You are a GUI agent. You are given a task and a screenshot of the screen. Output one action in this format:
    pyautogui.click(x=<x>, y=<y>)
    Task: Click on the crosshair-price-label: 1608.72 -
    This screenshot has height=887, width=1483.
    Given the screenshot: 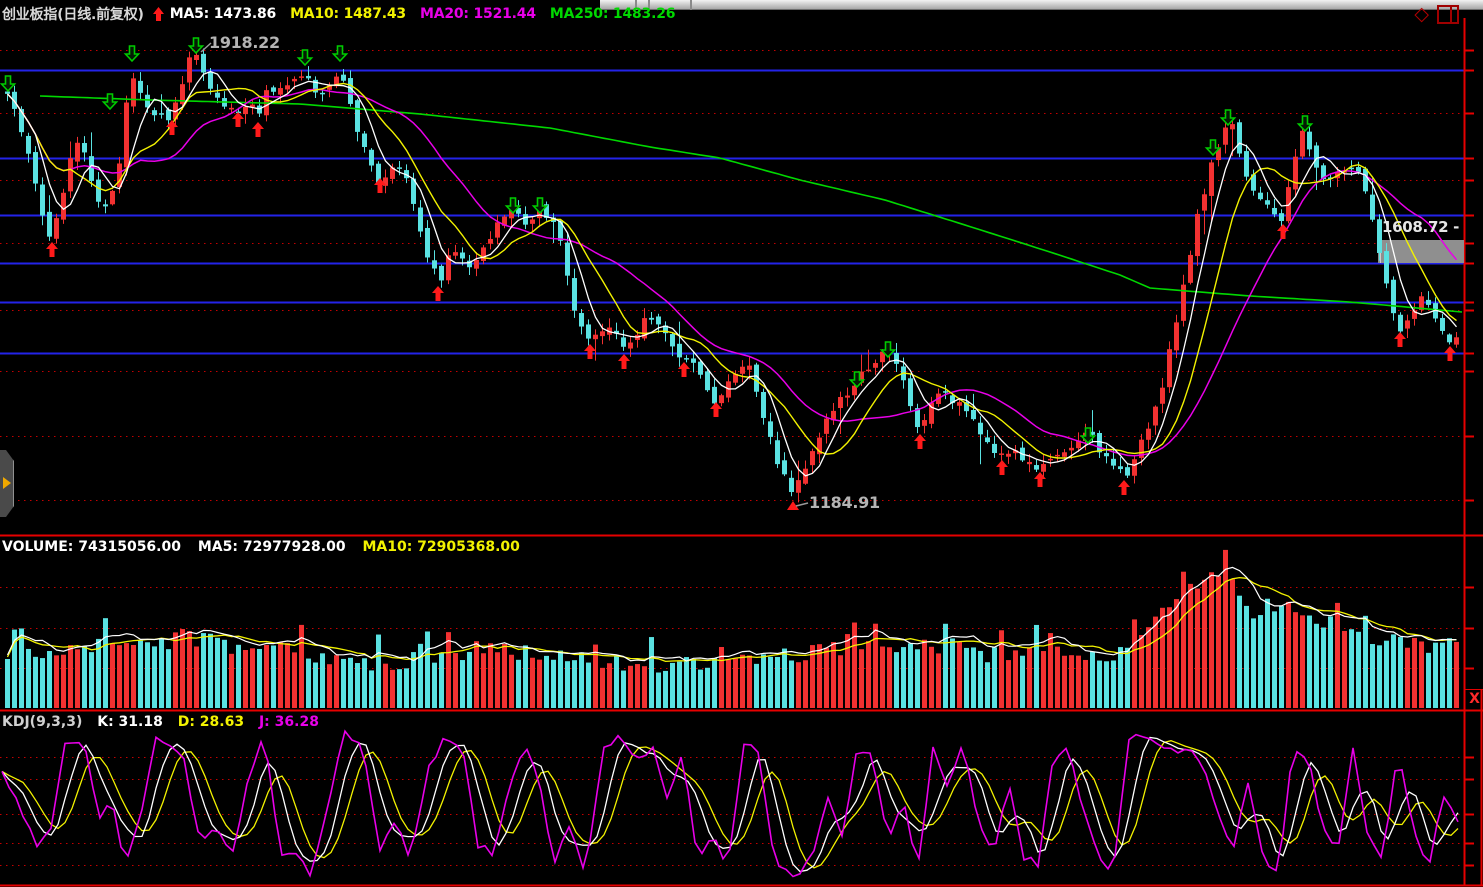 What is the action you would take?
    pyautogui.click(x=1421, y=227)
    